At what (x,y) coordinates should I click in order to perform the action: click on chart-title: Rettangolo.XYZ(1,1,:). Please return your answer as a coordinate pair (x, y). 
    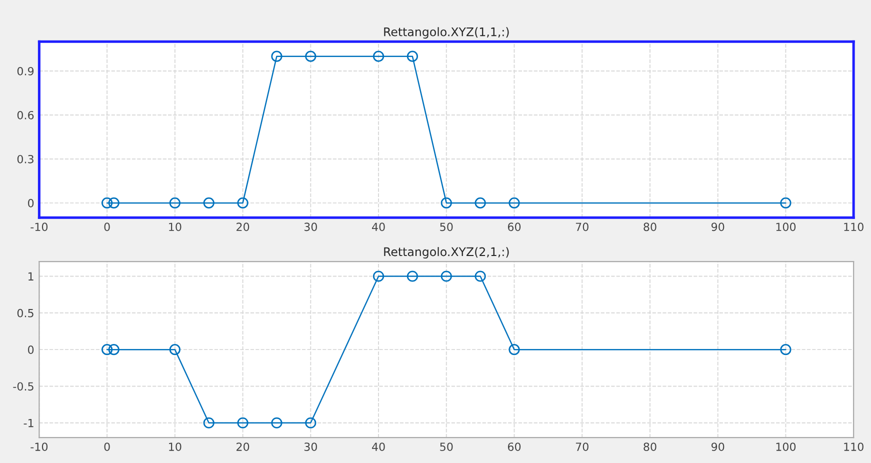
    Looking at the image, I should click on (446, 33).